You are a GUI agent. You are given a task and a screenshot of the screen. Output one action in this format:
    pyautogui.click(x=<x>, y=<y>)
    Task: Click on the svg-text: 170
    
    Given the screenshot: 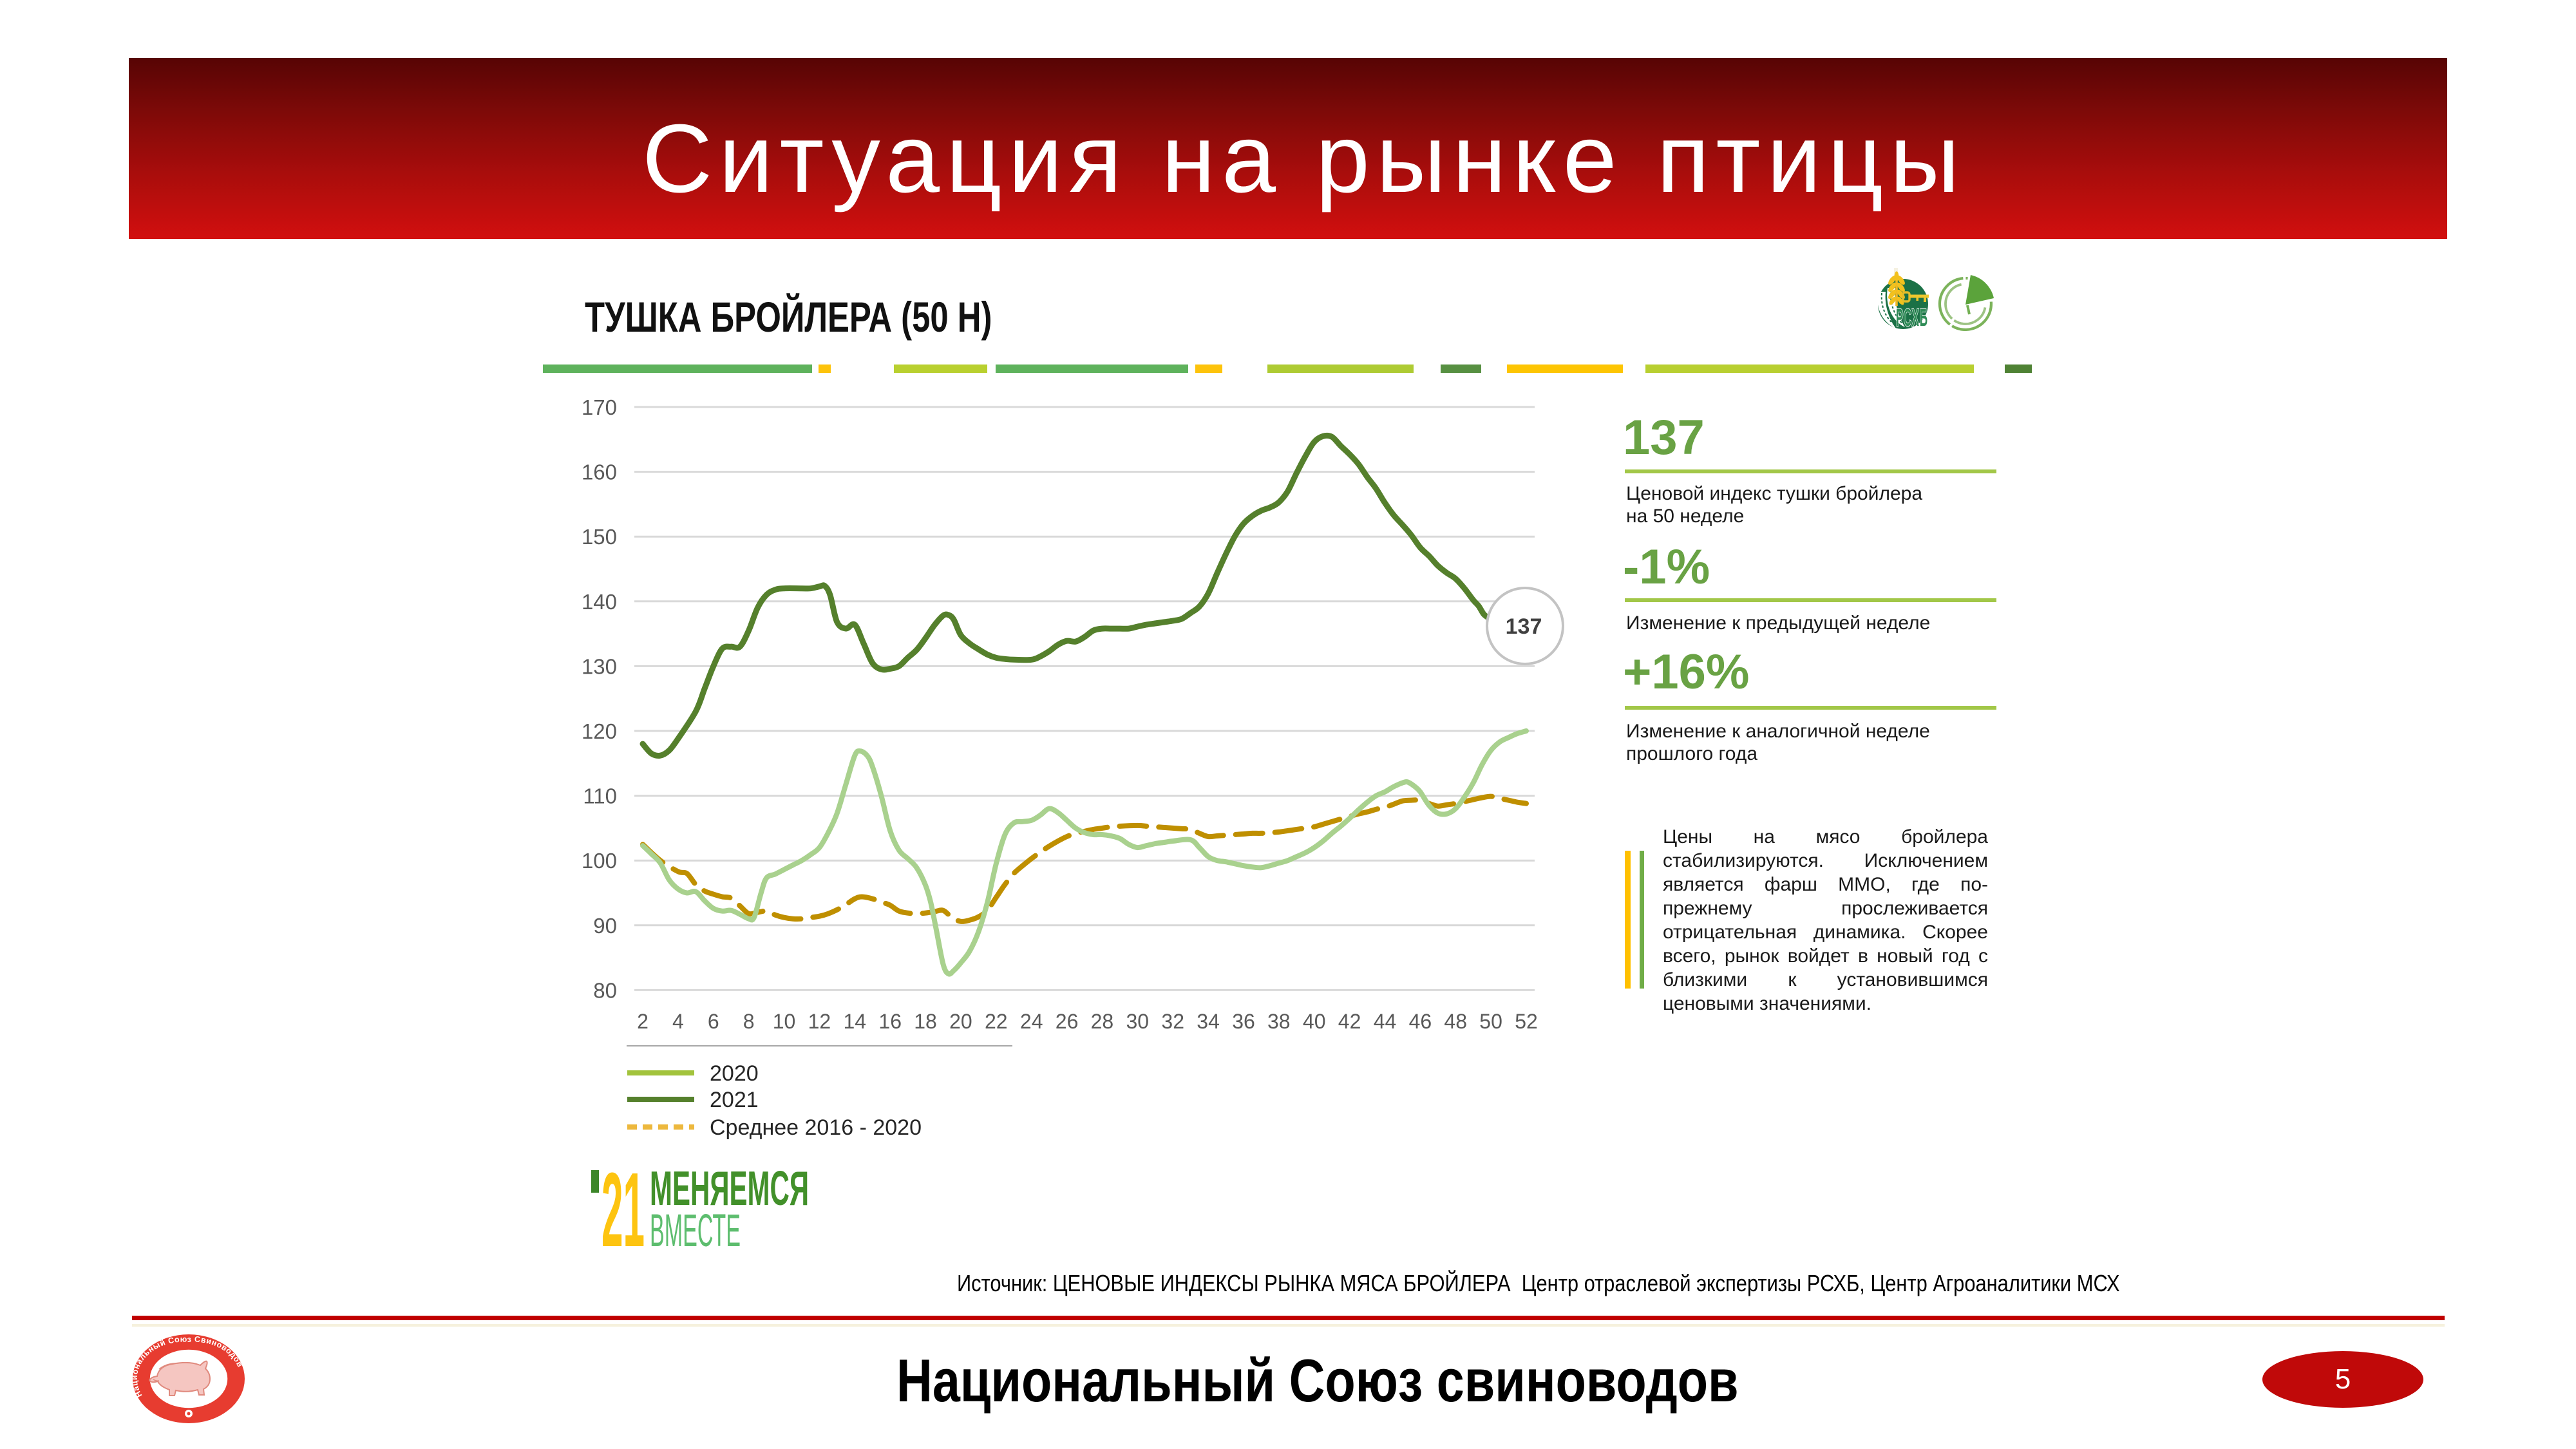 What is the action you would take?
    pyautogui.click(x=599, y=407)
    